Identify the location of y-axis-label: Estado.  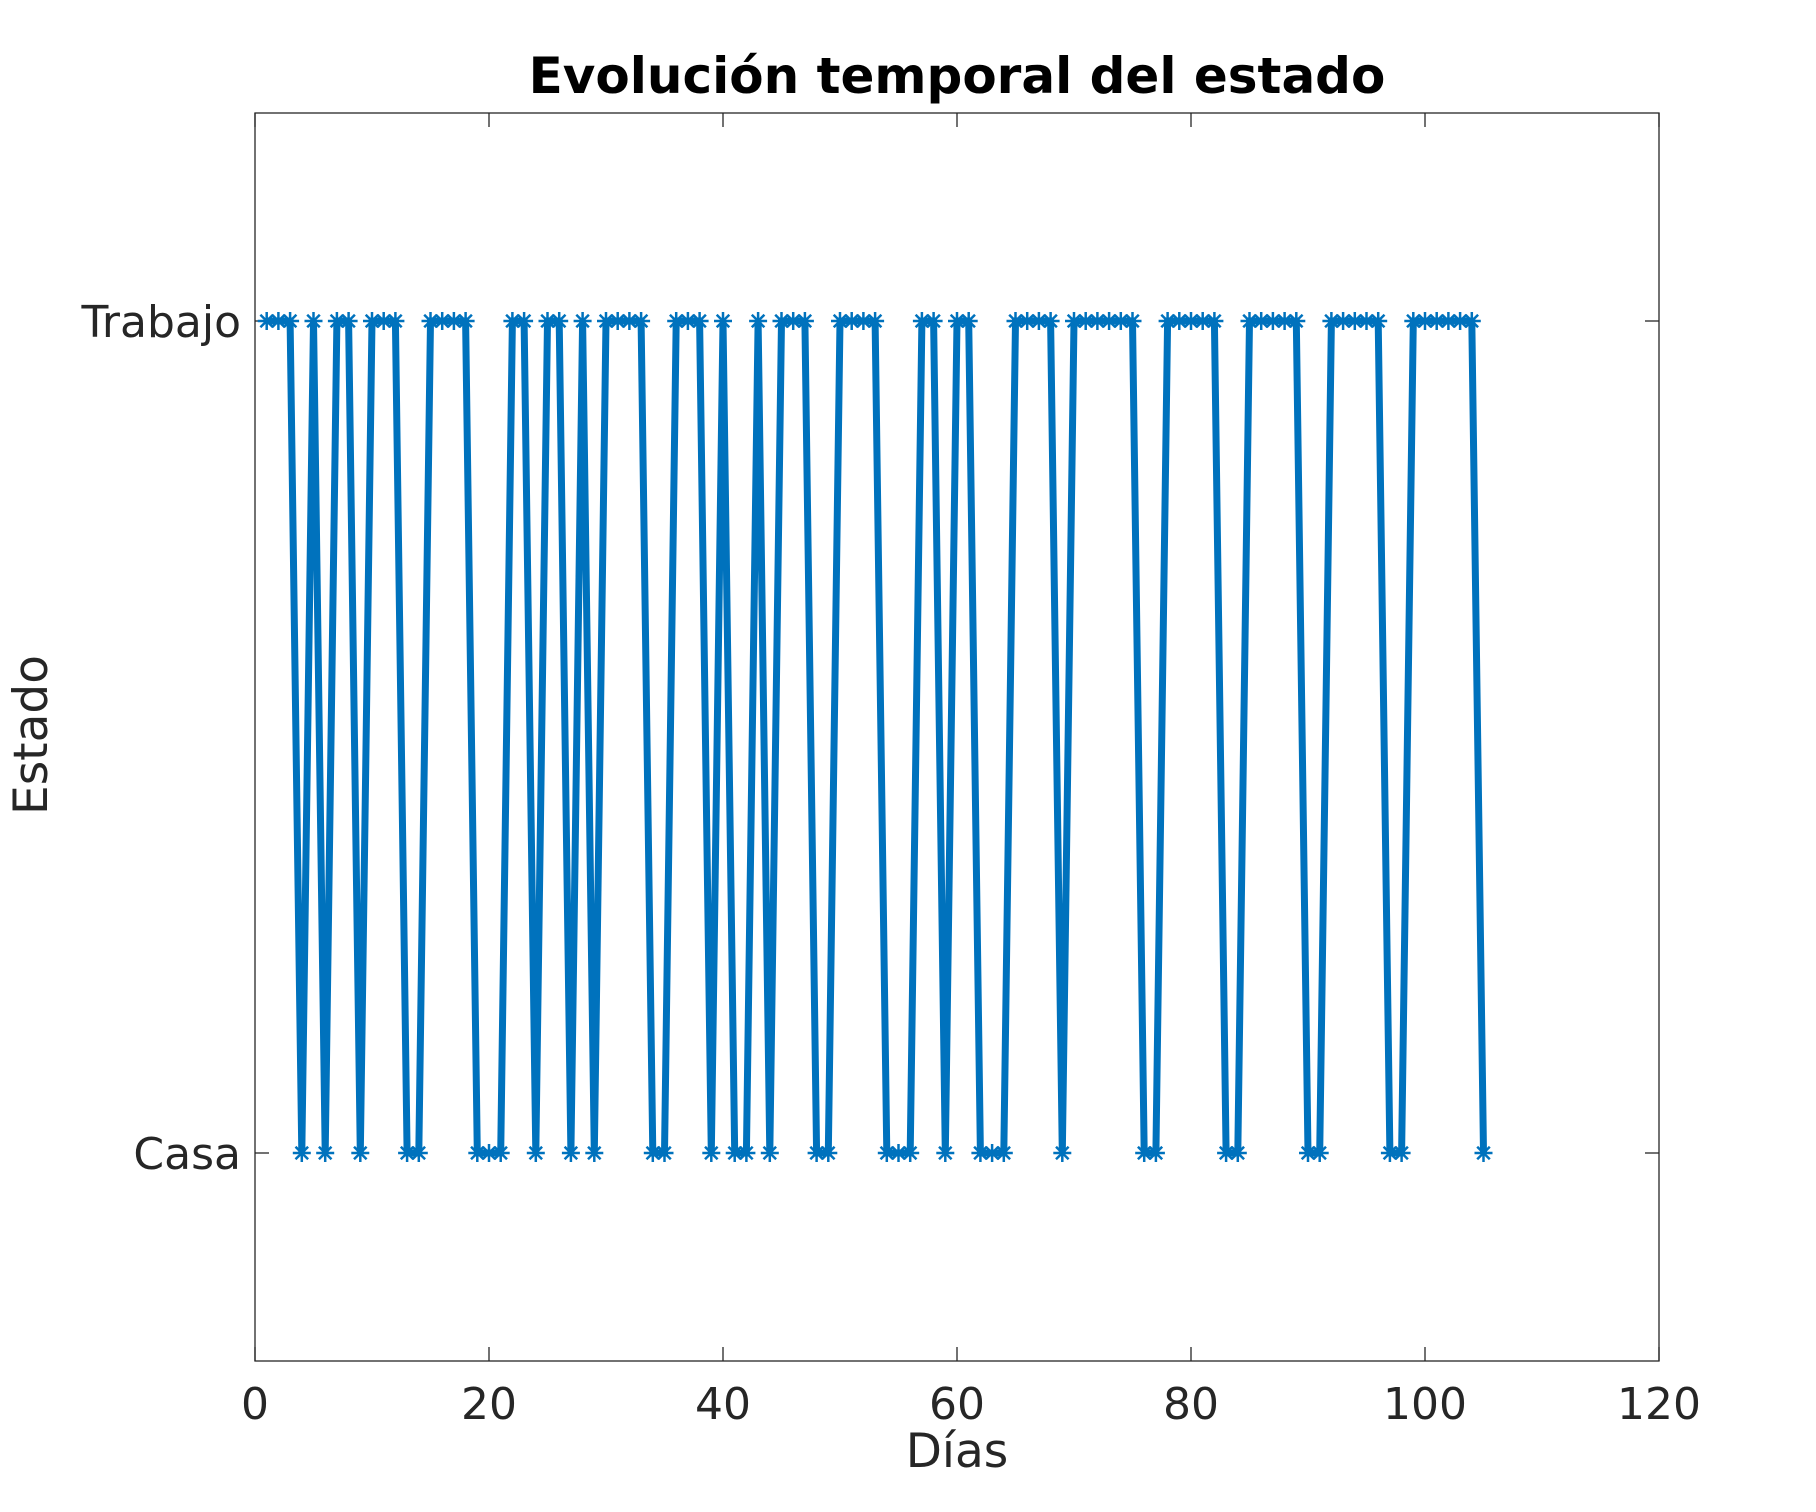
(31, 735).